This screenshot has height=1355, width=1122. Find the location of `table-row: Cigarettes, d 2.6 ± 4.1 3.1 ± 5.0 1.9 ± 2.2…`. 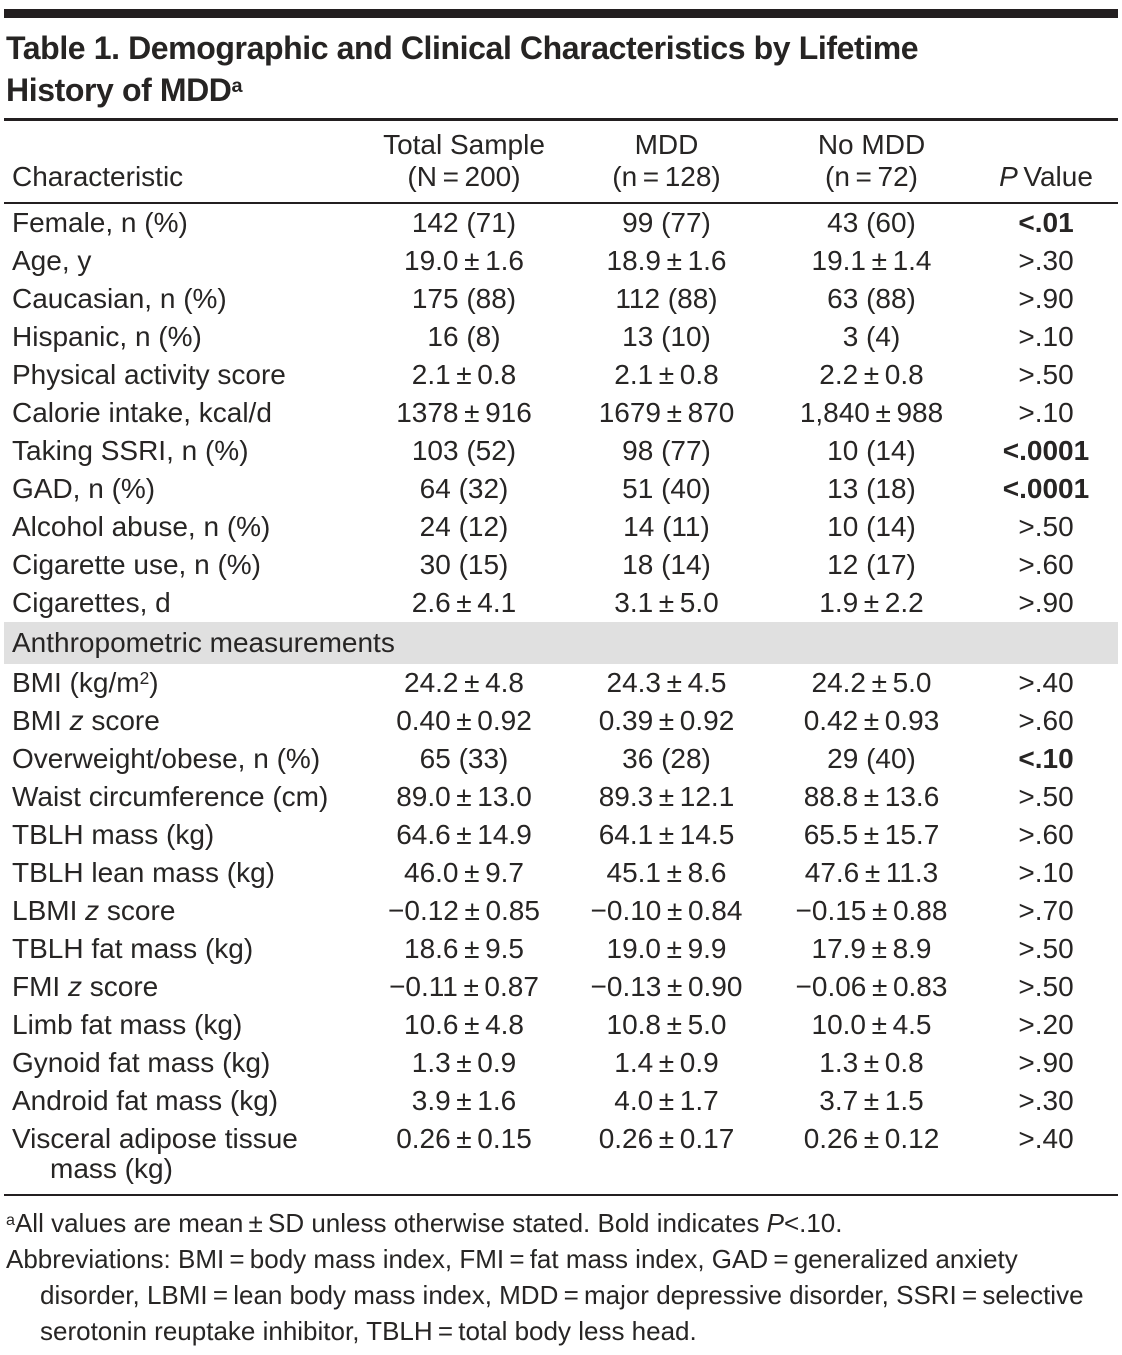

table-row: Cigarettes, d 2.6 ± 4.1 3.1 ± 5.0 1.9 ± 2.2… is located at coordinates (561, 603).